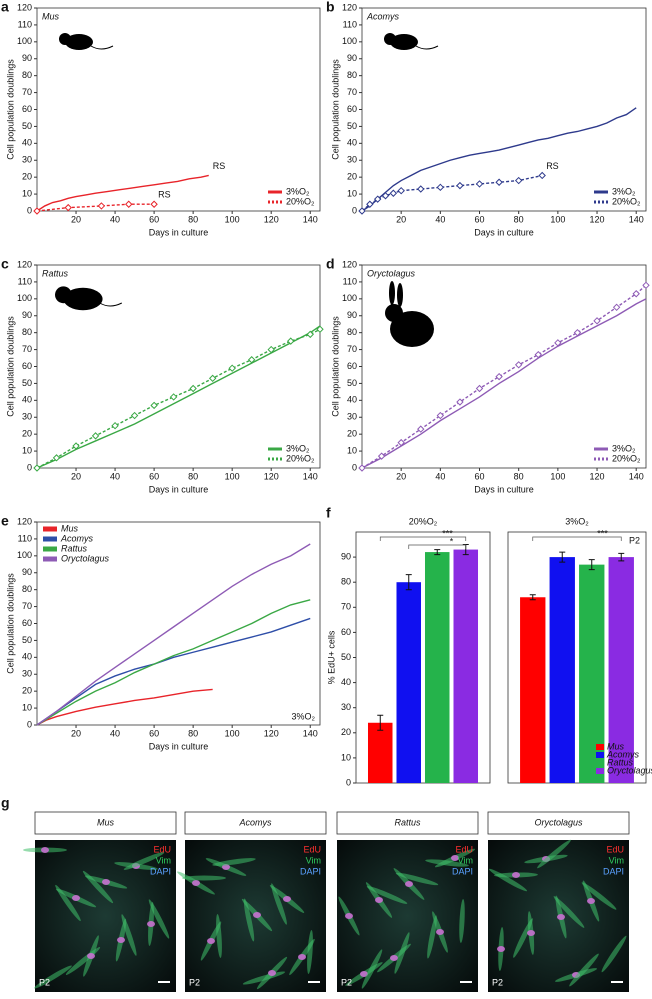 The height and width of the screenshot is (999, 652). Describe the element at coordinates (24, 555) in the screenshot. I see `y-tick-label: 100` at that location.